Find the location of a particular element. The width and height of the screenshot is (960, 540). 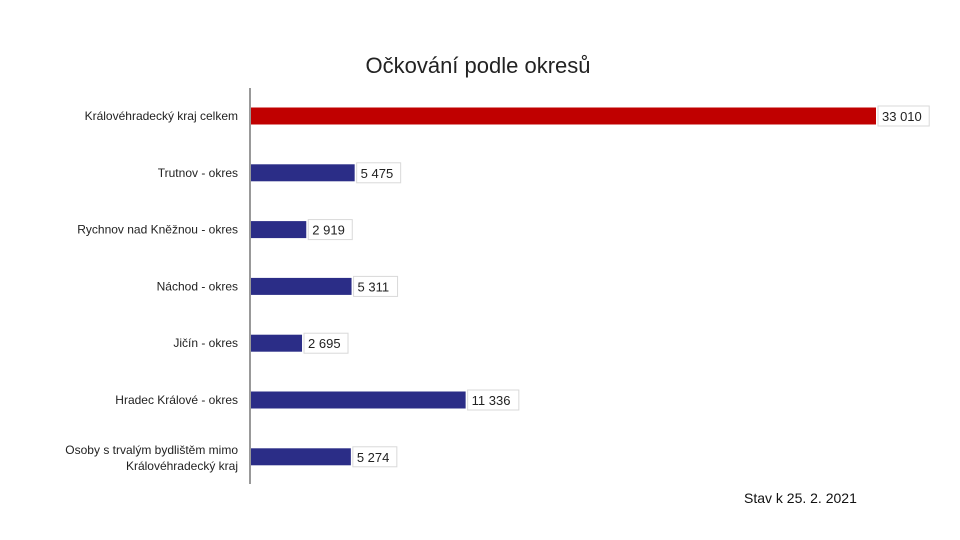

value-label-4: 2 695 is located at coordinates (324, 343).